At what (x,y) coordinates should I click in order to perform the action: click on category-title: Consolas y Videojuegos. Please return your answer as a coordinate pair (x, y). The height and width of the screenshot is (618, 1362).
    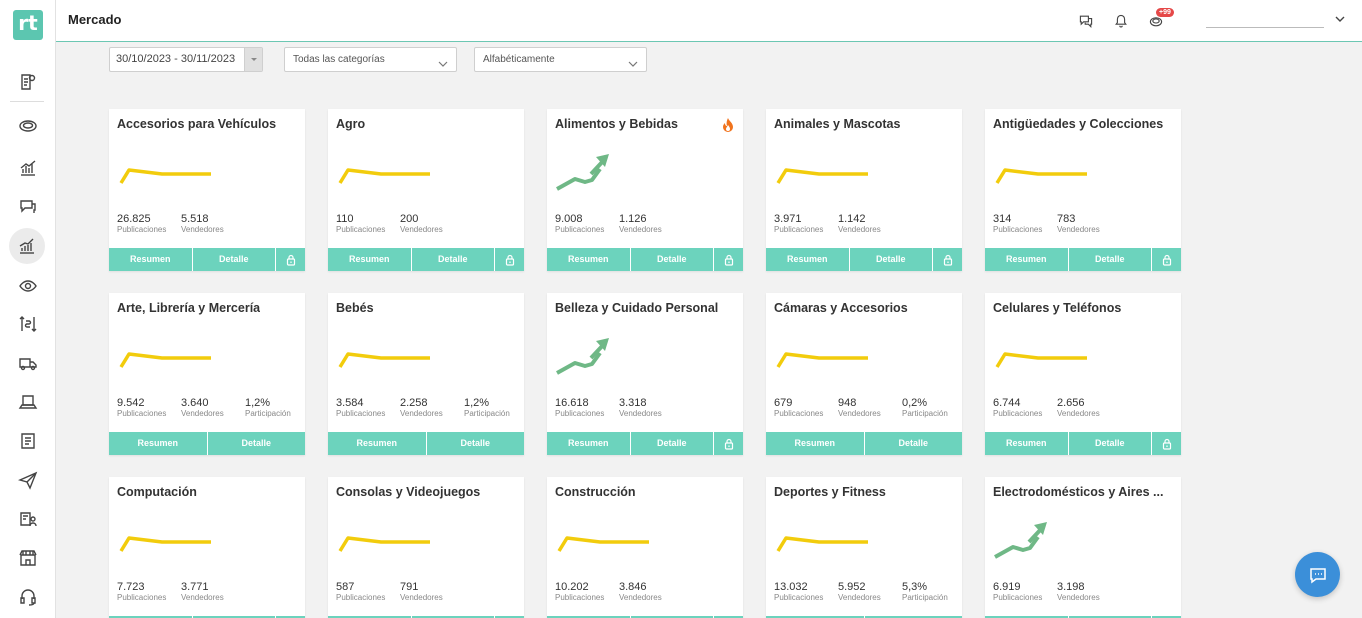
    Looking at the image, I should click on (408, 492).